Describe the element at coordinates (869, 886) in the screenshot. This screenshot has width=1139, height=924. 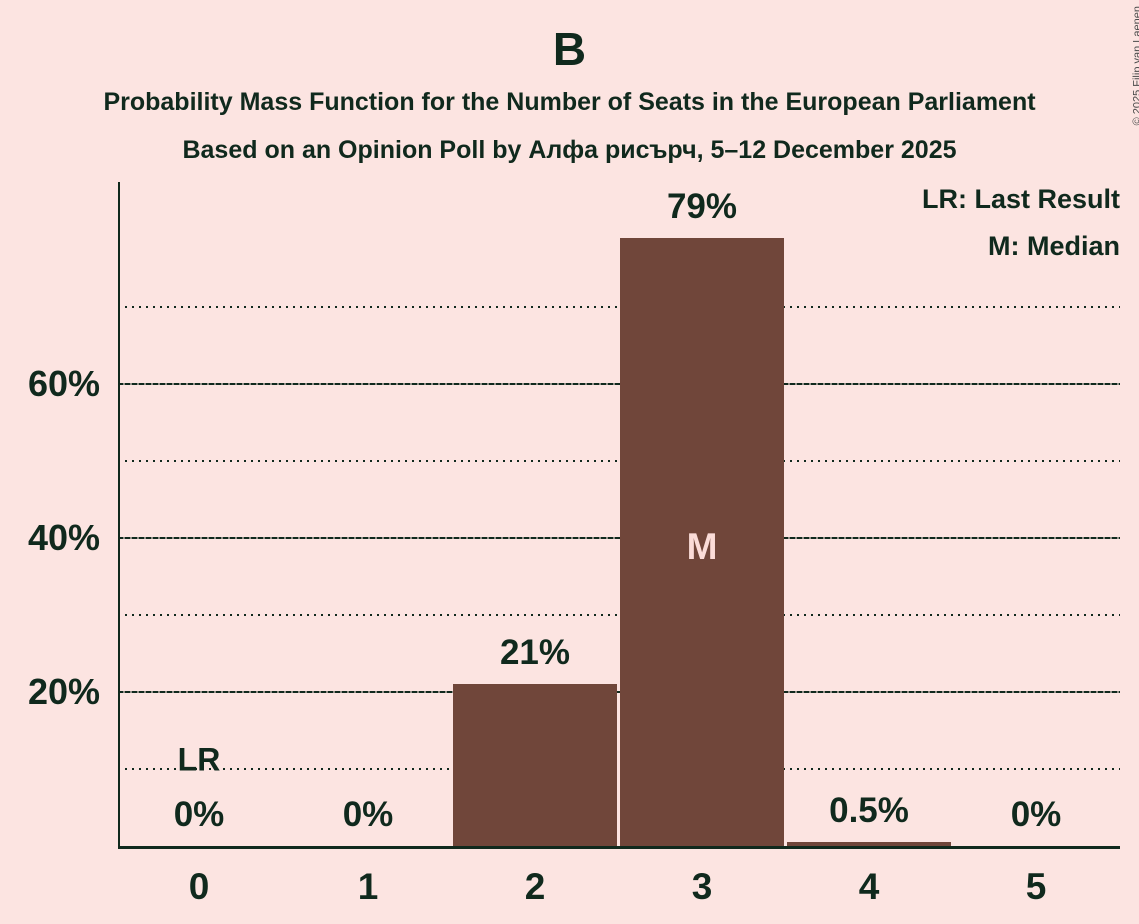
I see `x-tick-label: 4` at that location.